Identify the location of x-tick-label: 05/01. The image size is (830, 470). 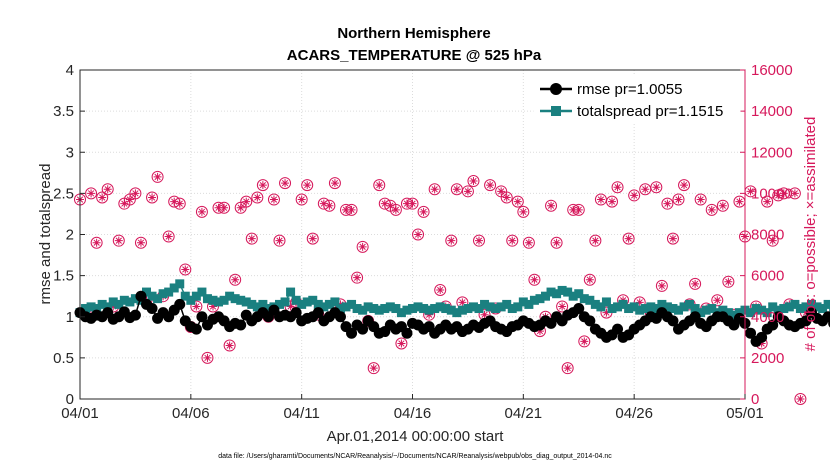
(745, 413).